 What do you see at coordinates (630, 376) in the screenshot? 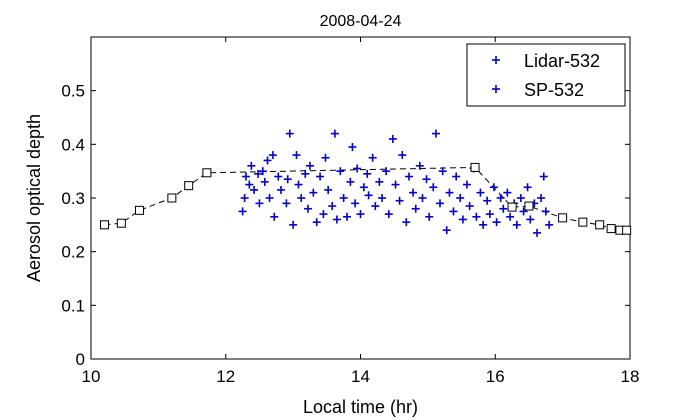
I see `x-tick-label-4: 18` at bounding box center [630, 376].